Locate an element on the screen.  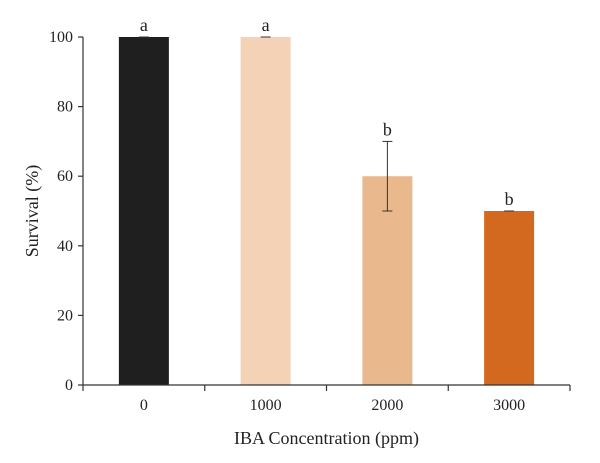
y-tick-label: 40 is located at coordinates (65, 246).